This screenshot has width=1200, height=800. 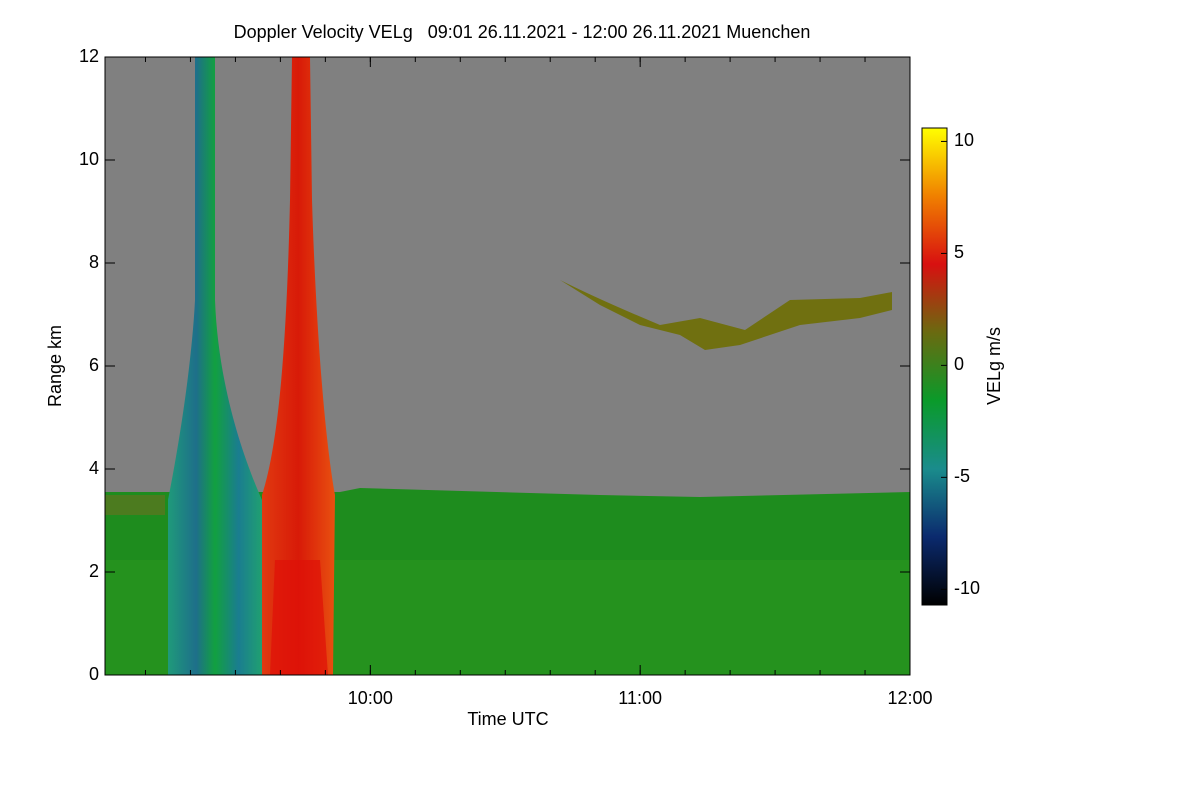 I want to click on y-tick-label: 4, so click(x=94, y=468).